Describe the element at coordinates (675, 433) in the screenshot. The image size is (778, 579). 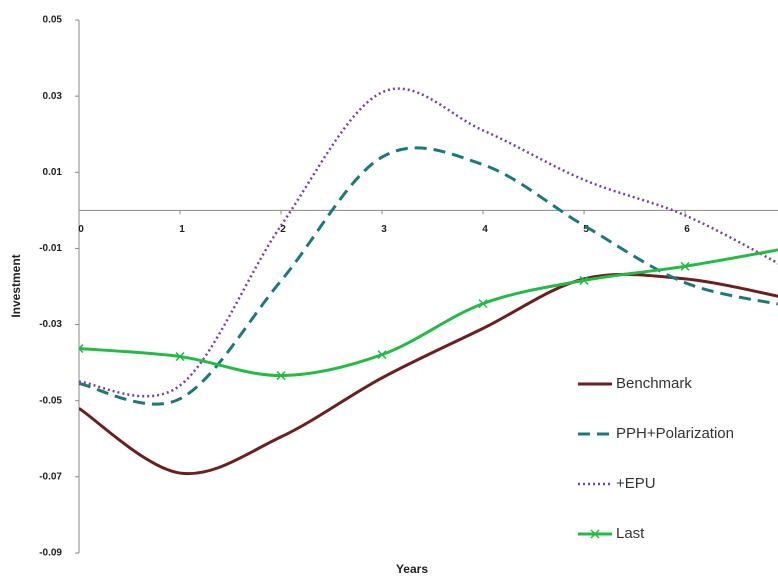
I see `legend-label: PPH+Polarization` at that location.